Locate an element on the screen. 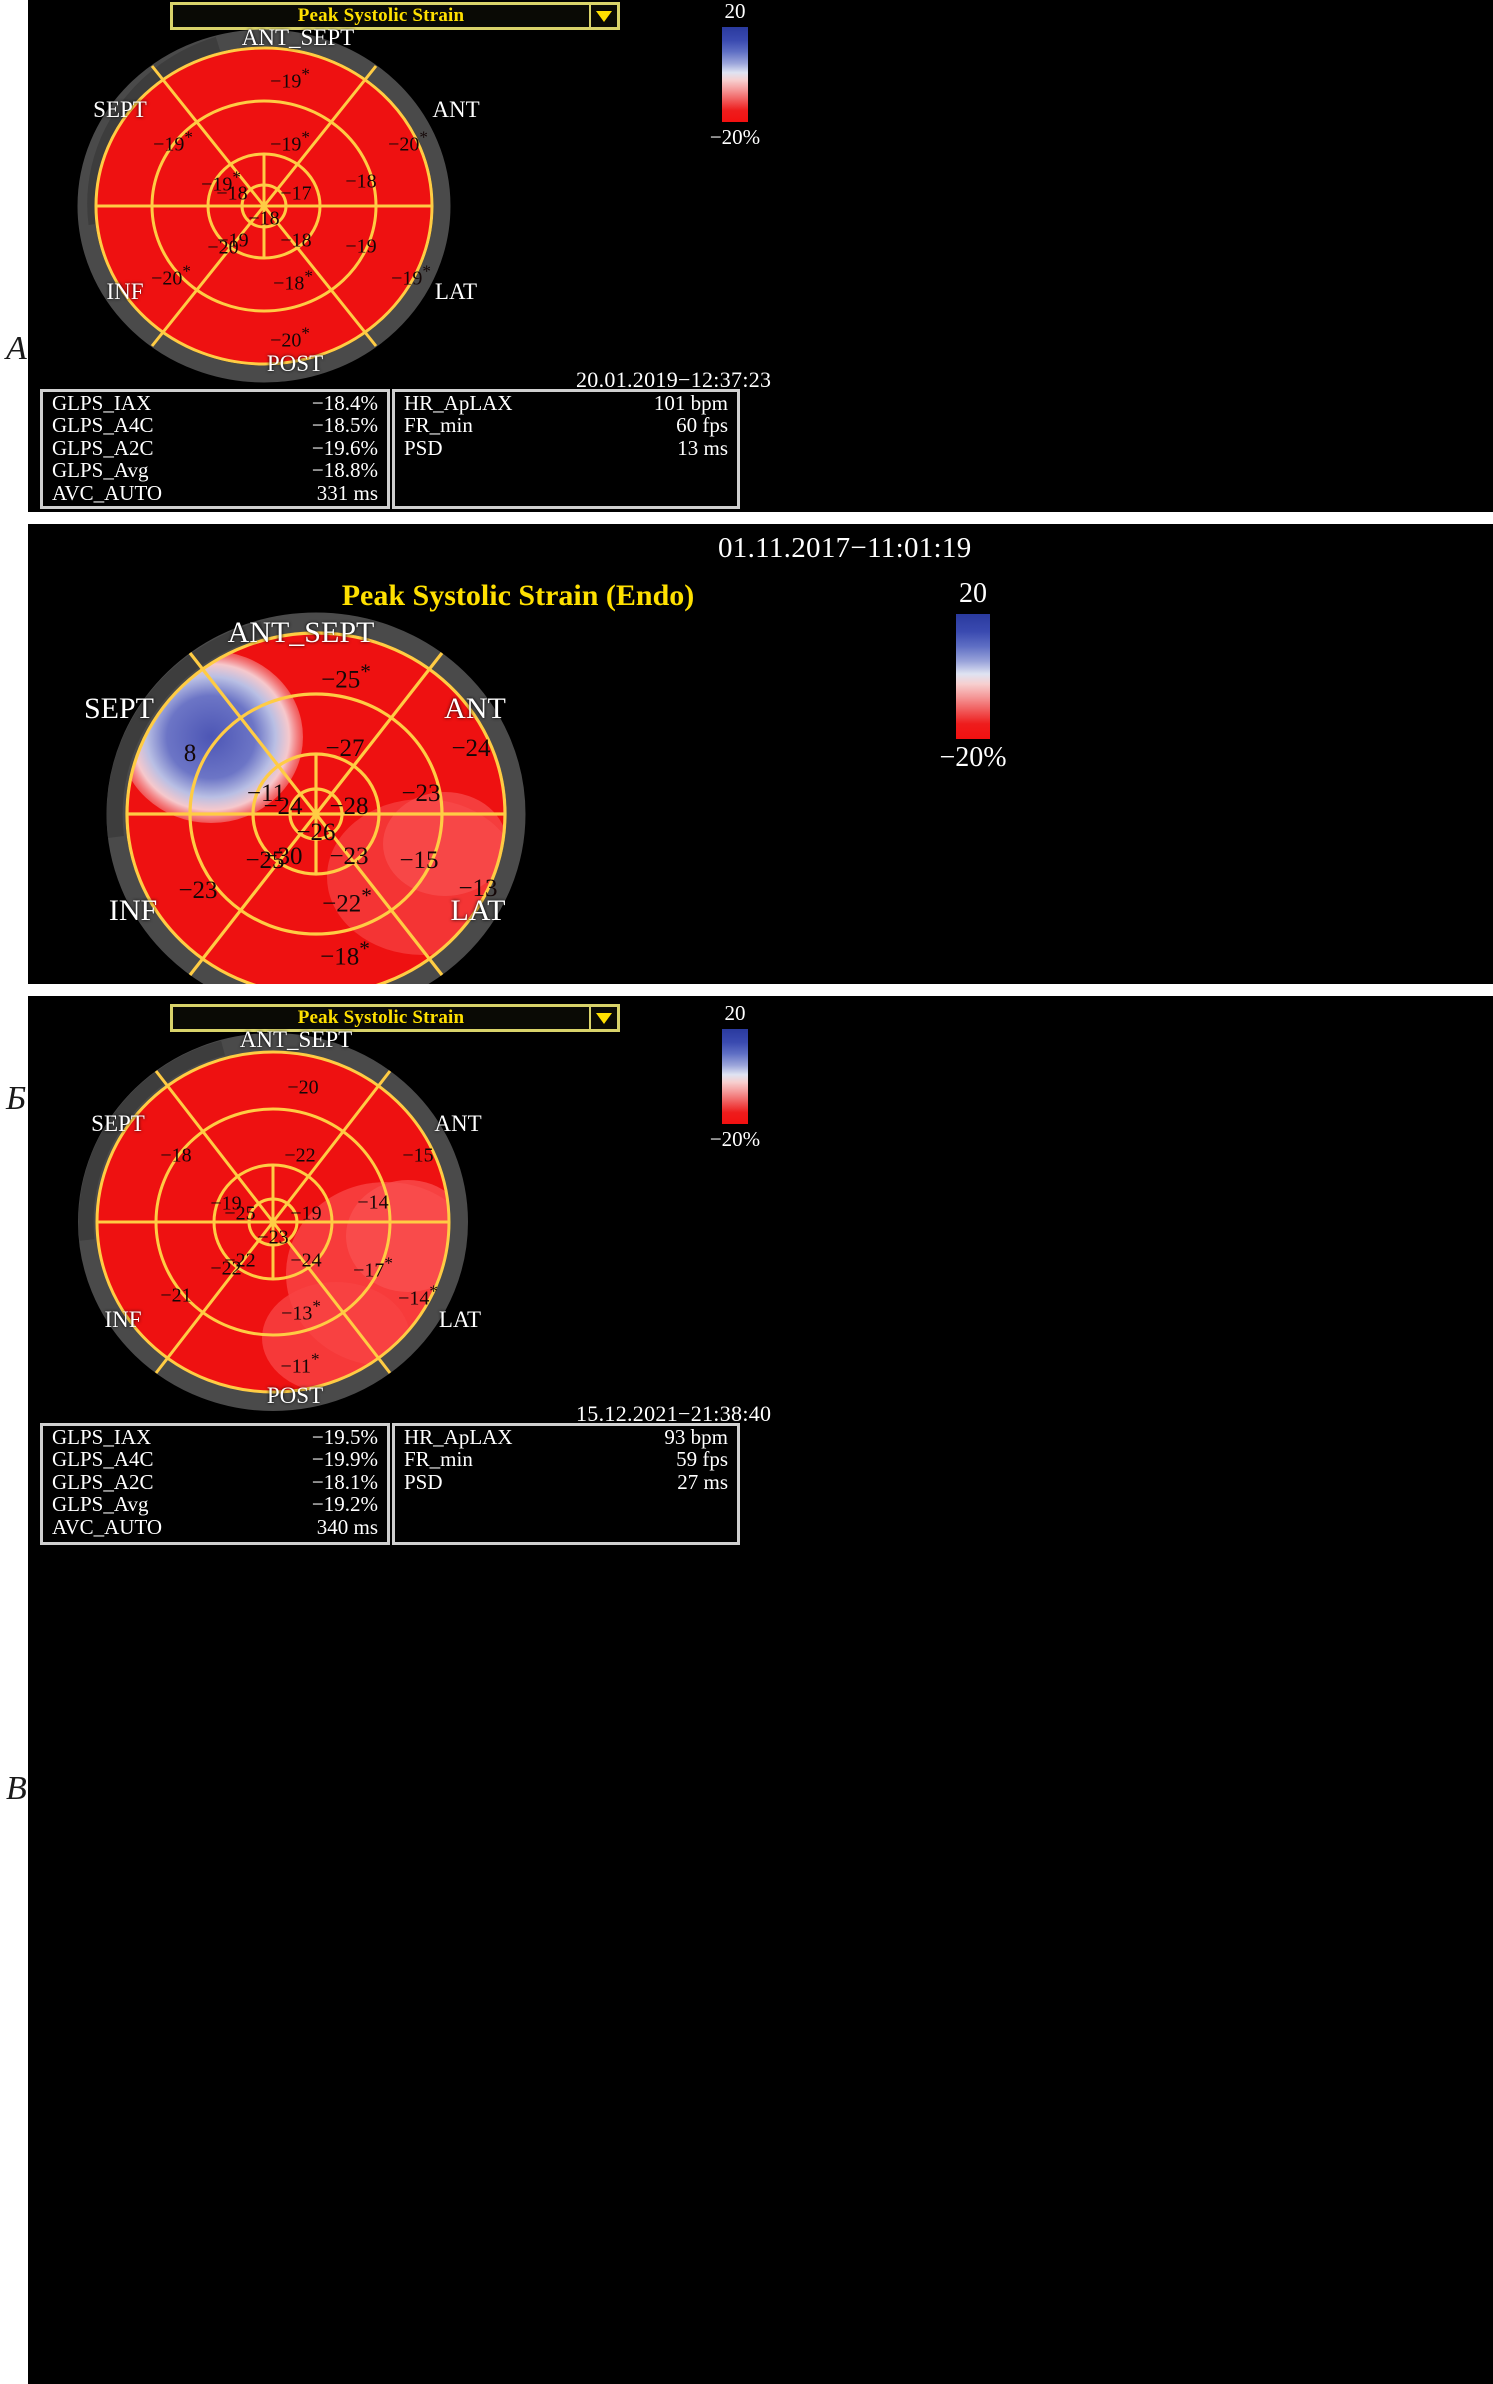  segment-apical-ant: −28 is located at coordinates (349, 806).